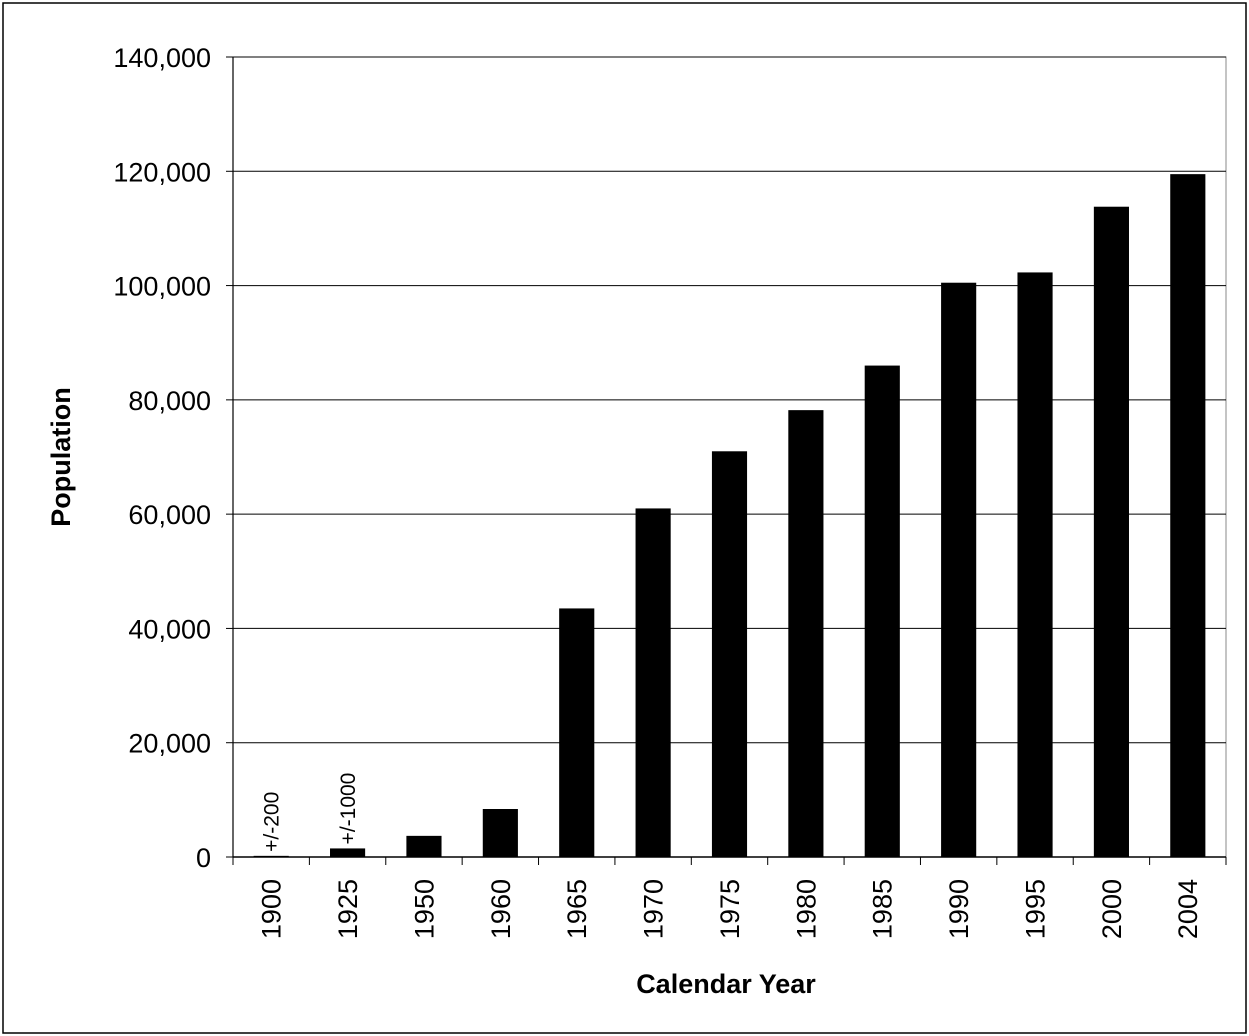  I want to click on x-tick-label-1960: 1960, so click(501, 909).